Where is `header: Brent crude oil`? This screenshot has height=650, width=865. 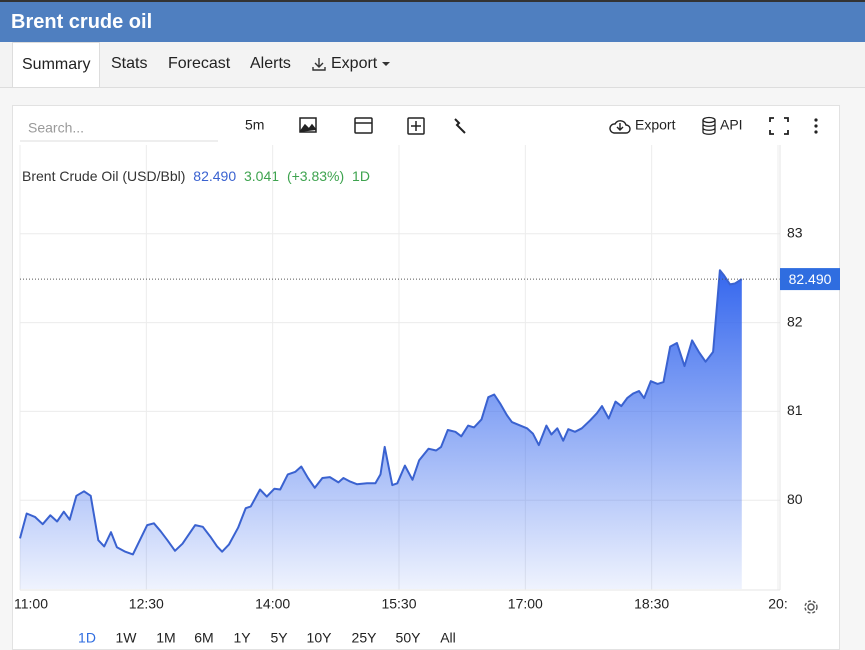 header: Brent crude oil is located at coordinates (432, 21).